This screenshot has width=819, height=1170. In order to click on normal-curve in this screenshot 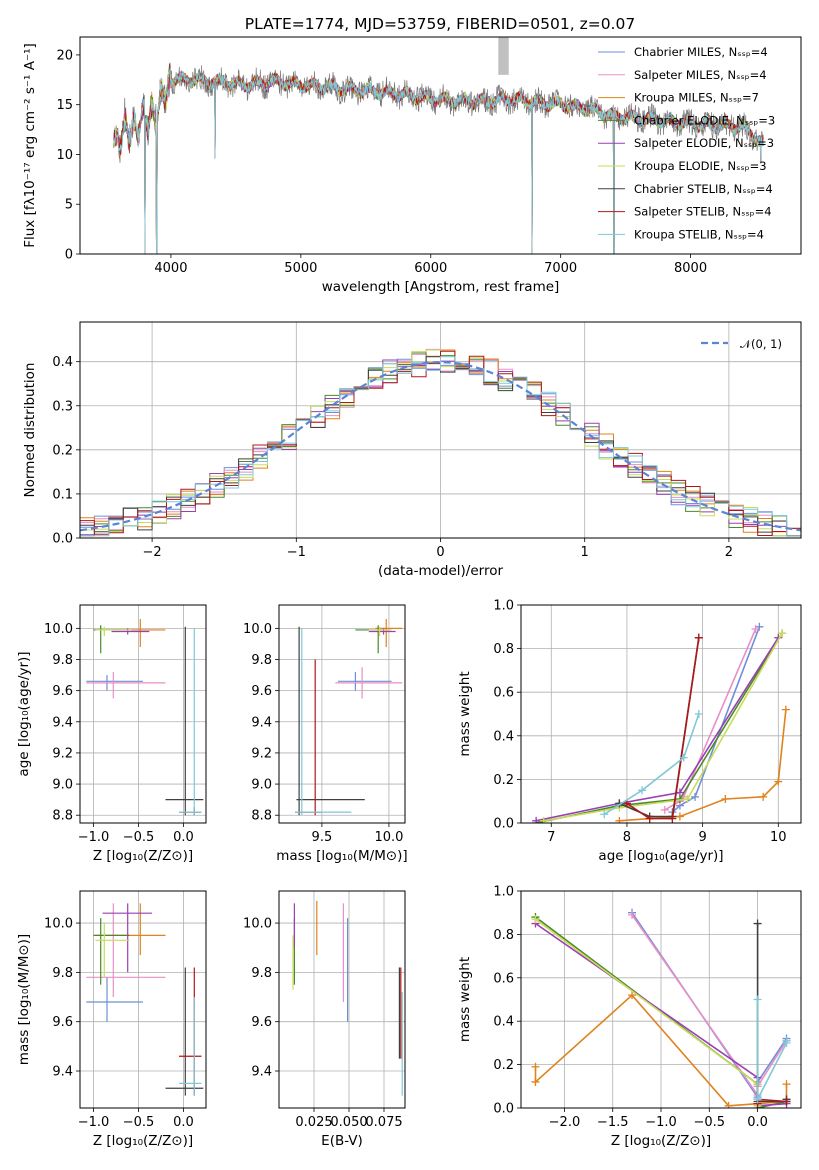, I will do `click(440, 446)`.